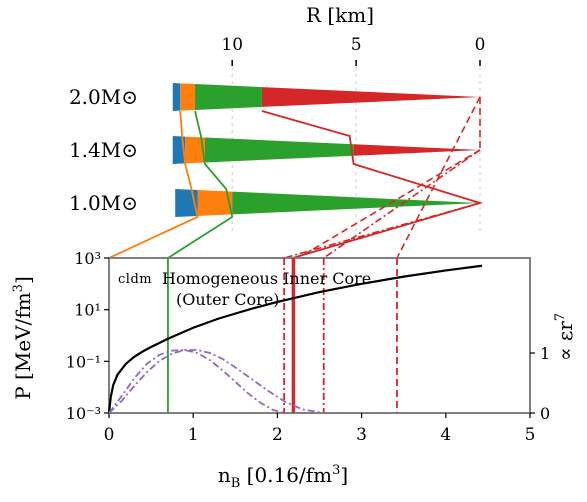 This screenshot has width=587, height=502. What do you see at coordinates (224, 475) in the screenshot?
I see `x-label-n: n` at bounding box center [224, 475].